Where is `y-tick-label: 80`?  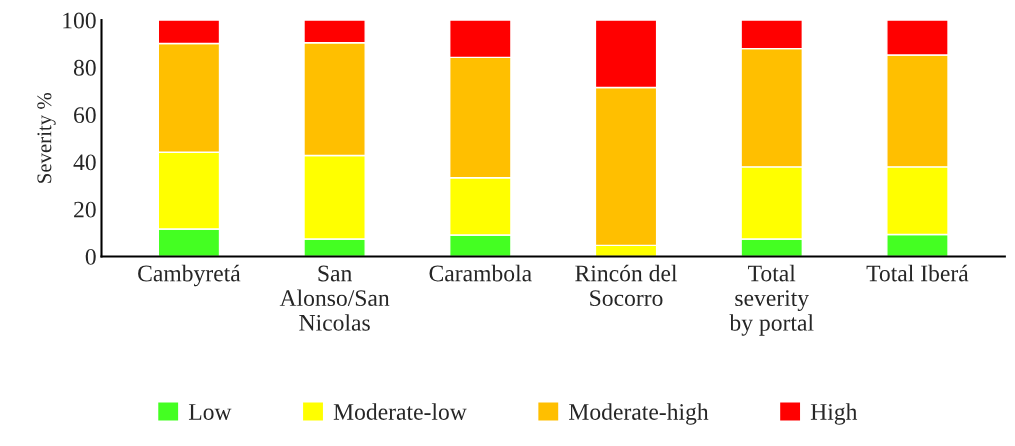 y-tick-label: 80 is located at coordinates (84, 67).